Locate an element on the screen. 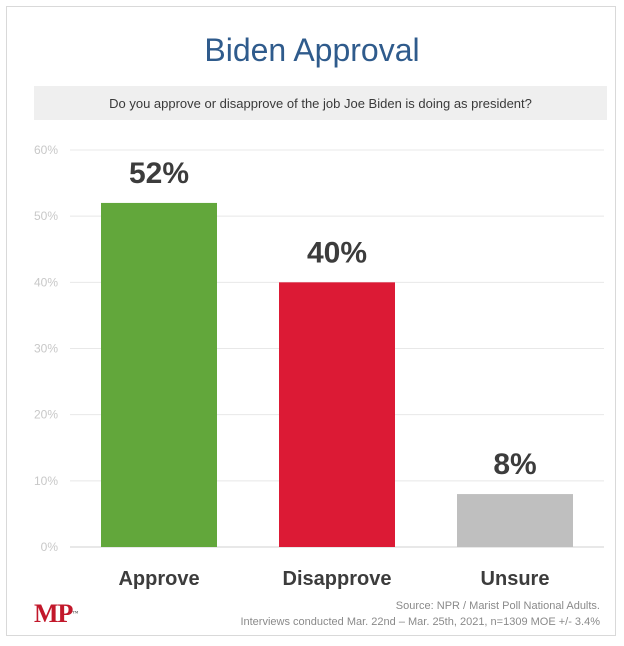 The width and height of the screenshot is (624, 646). logo-text: MP is located at coordinates (53, 613).